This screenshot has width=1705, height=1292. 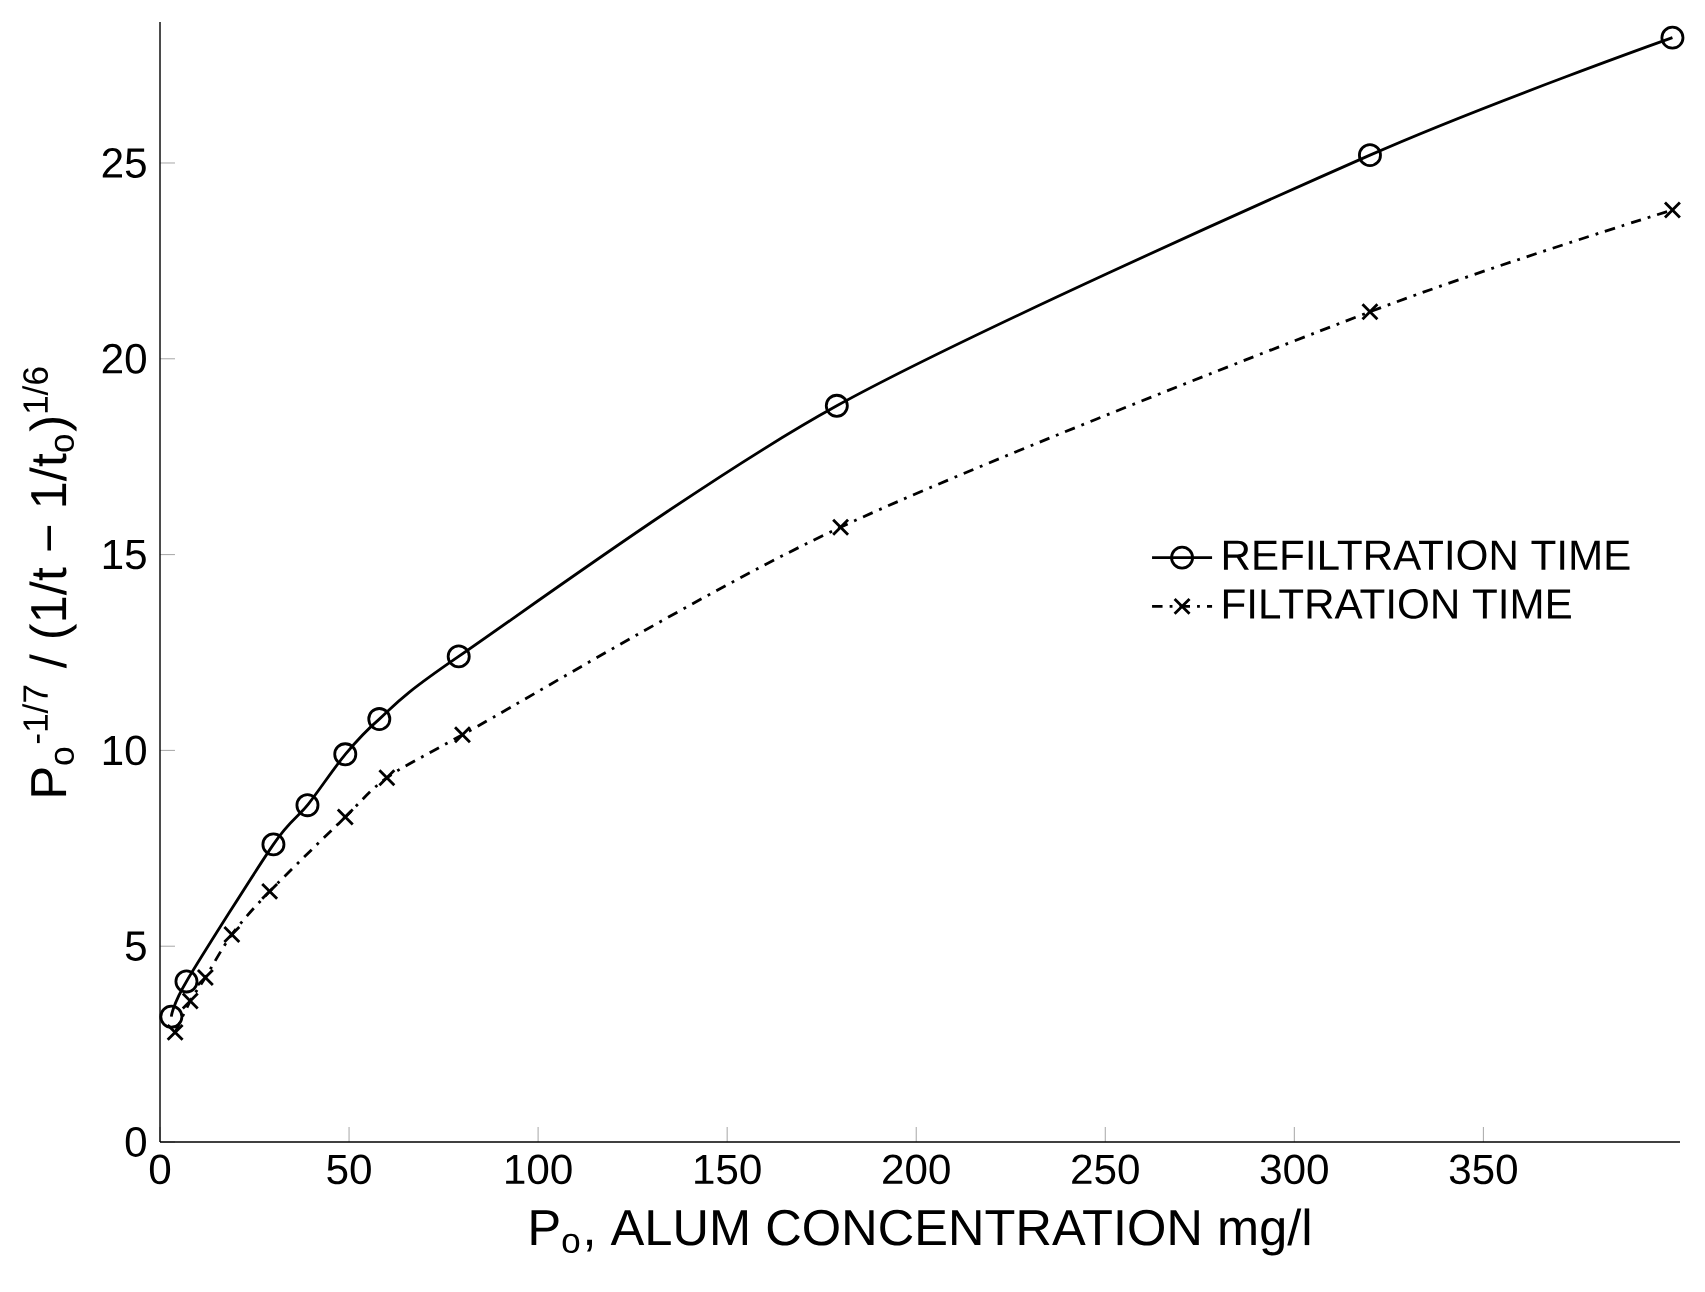 What do you see at coordinates (1397, 604) in the screenshot?
I see `legend-label: FILTRATION TIME` at bounding box center [1397, 604].